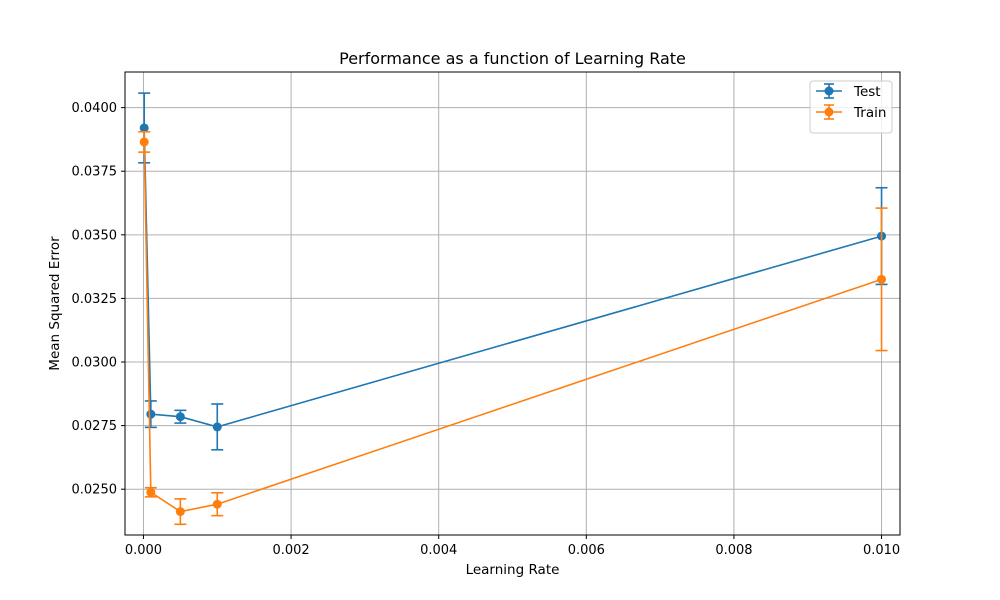 This screenshot has height=600, width=1000. What do you see at coordinates (95, 235) in the screenshot?
I see `y-tick-label: 0.0350` at bounding box center [95, 235].